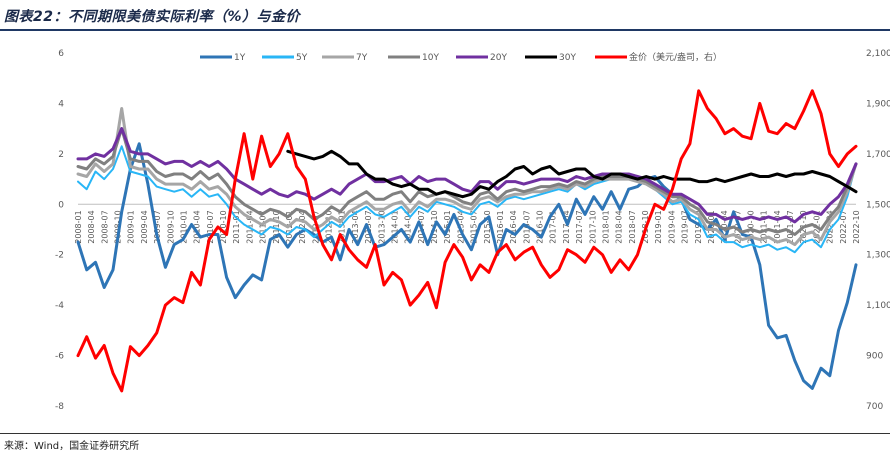 Image resolution: width=890 pixels, height=452 pixels. What do you see at coordinates (513, 226) in the screenshot?
I see `x-axis-tick: 2016-04` at bounding box center [513, 226].